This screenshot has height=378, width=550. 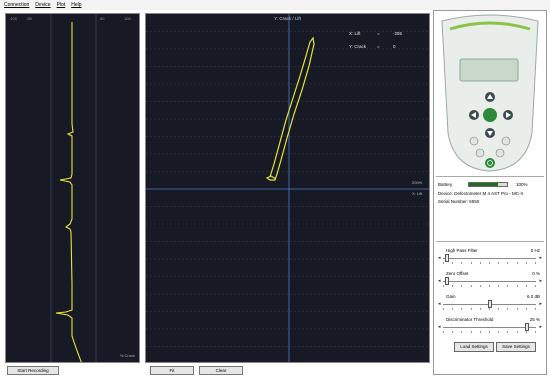 I want to click on setting-value: 6.0 dB, so click(x=533, y=296).